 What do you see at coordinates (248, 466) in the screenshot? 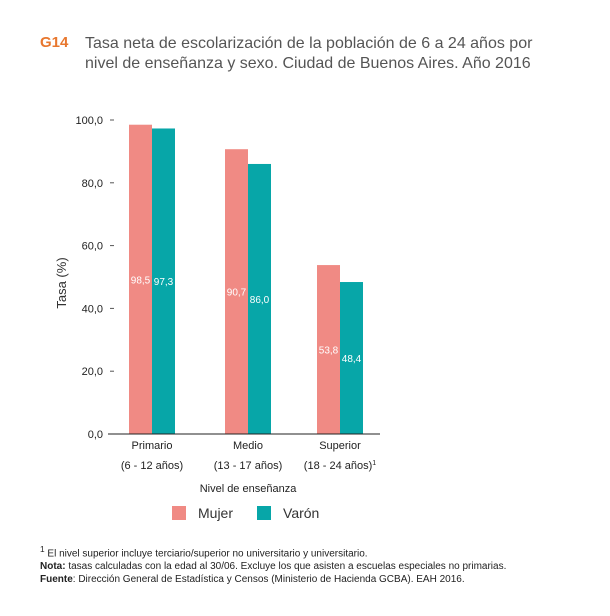
I see `x-category-sublabel: (13 - 17 años)` at bounding box center [248, 466].